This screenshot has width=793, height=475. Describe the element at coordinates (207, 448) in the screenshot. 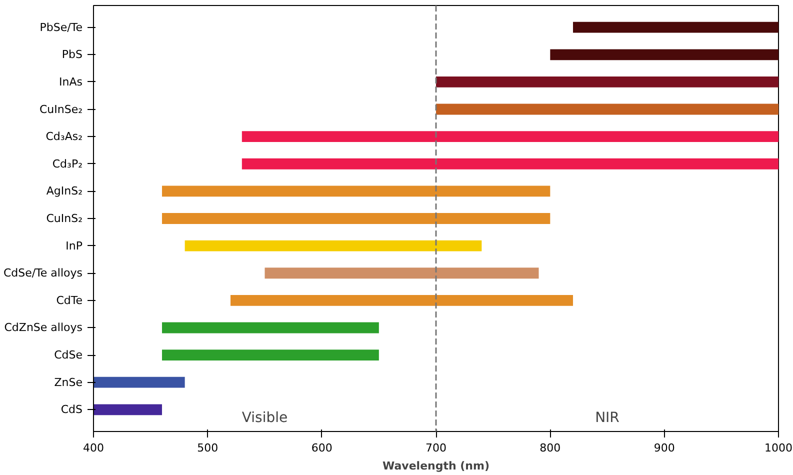

I see `x-tick-label: 500` at that location.